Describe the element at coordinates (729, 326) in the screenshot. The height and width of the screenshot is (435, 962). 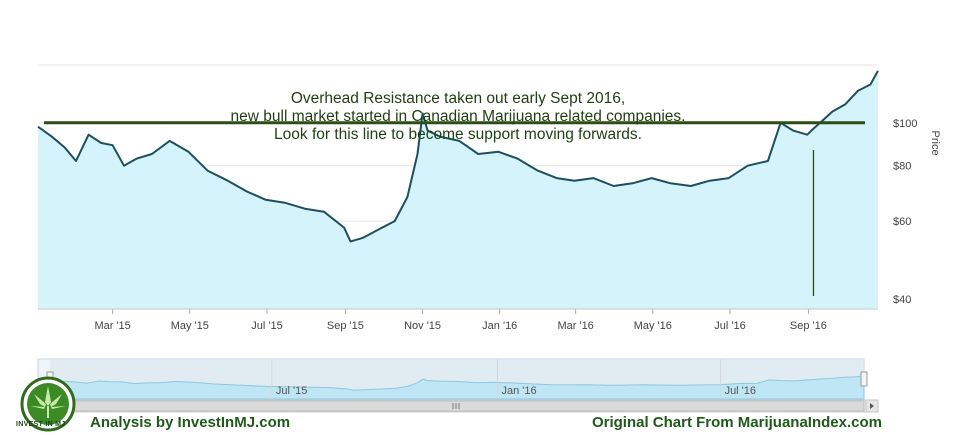
I see `x-tick-label: Jul '16` at that location.